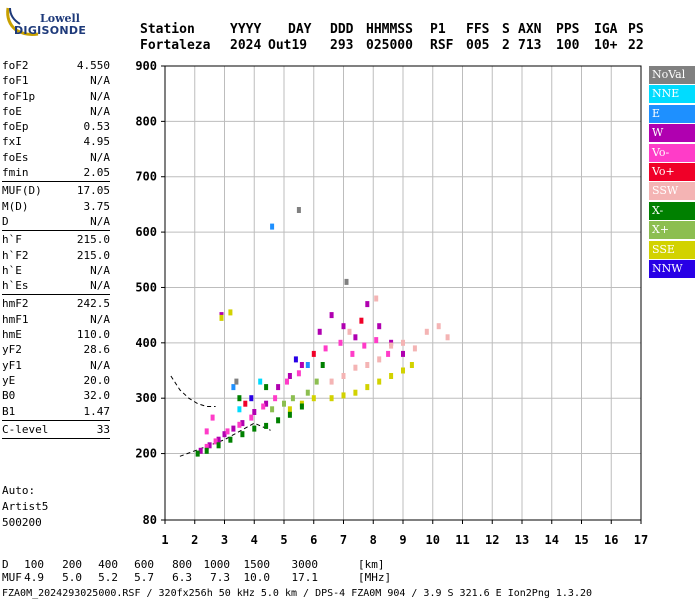  Describe the element at coordinates (97, 173) in the screenshot. I see `param-value: 2.05` at that location.